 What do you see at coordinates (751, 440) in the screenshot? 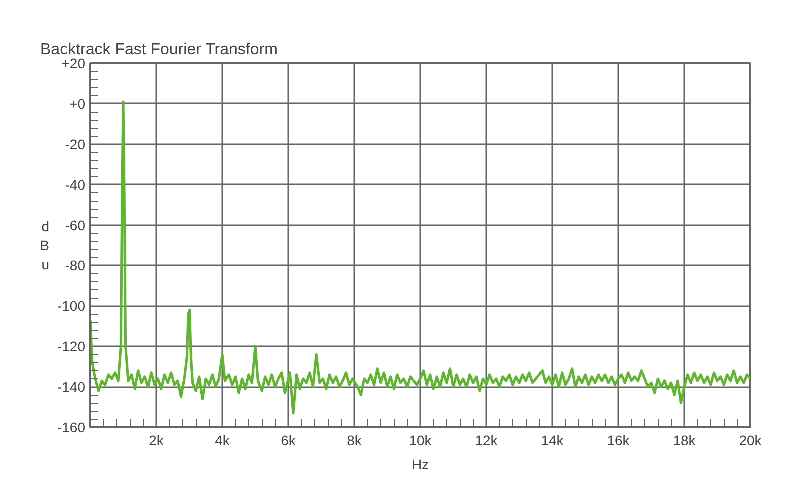
I see `x-tick-label: 20k` at bounding box center [751, 440].